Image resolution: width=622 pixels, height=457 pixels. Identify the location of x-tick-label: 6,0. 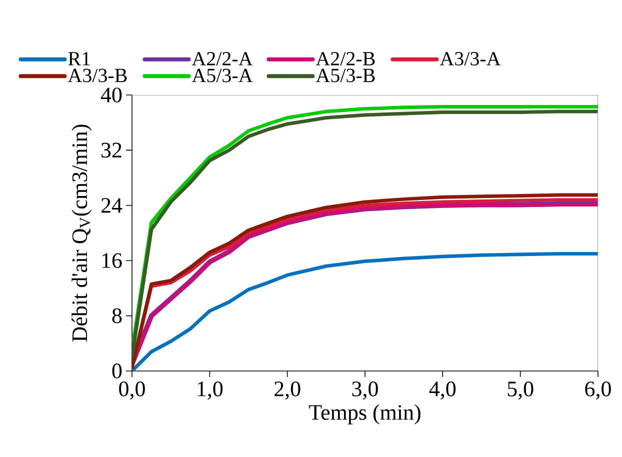
(598, 391).